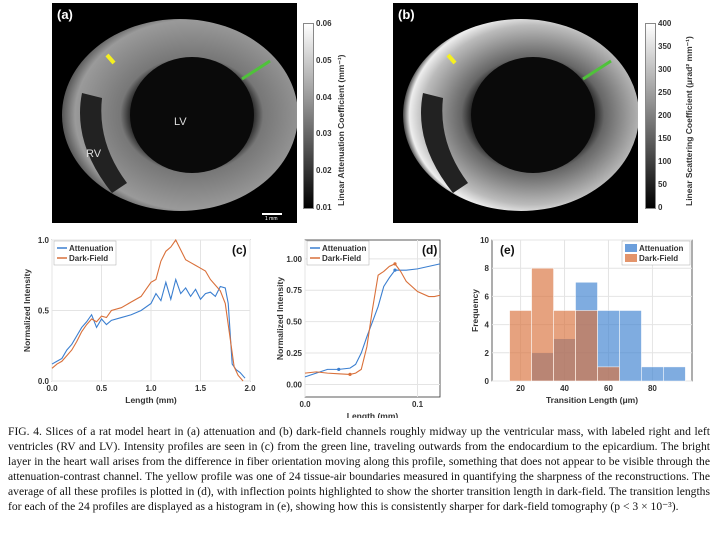  I want to click on colorbar-tick: 0.05, so click(324, 60).